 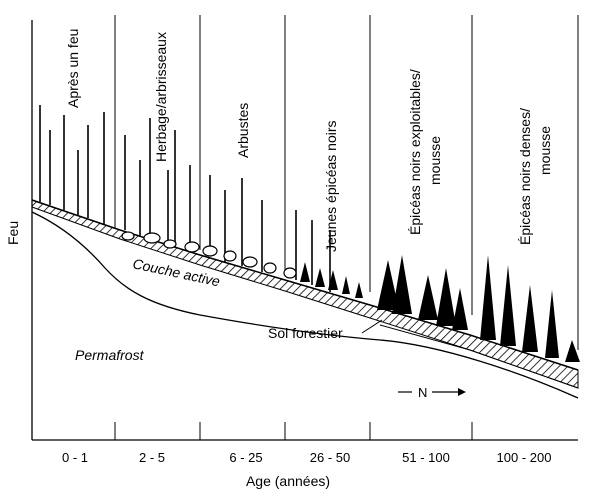 I want to click on young-spruce, so click(x=331, y=280).